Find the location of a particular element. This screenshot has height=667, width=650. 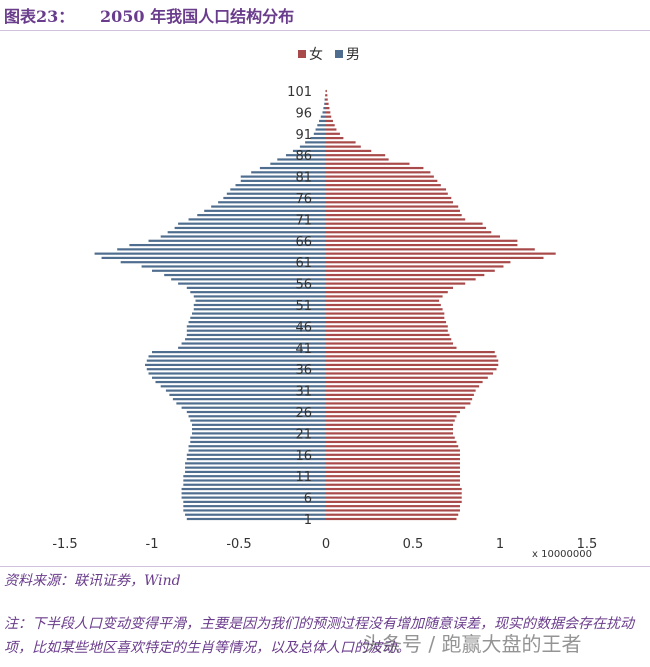

legend-label-female: 女 is located at coordinates (316, 54).